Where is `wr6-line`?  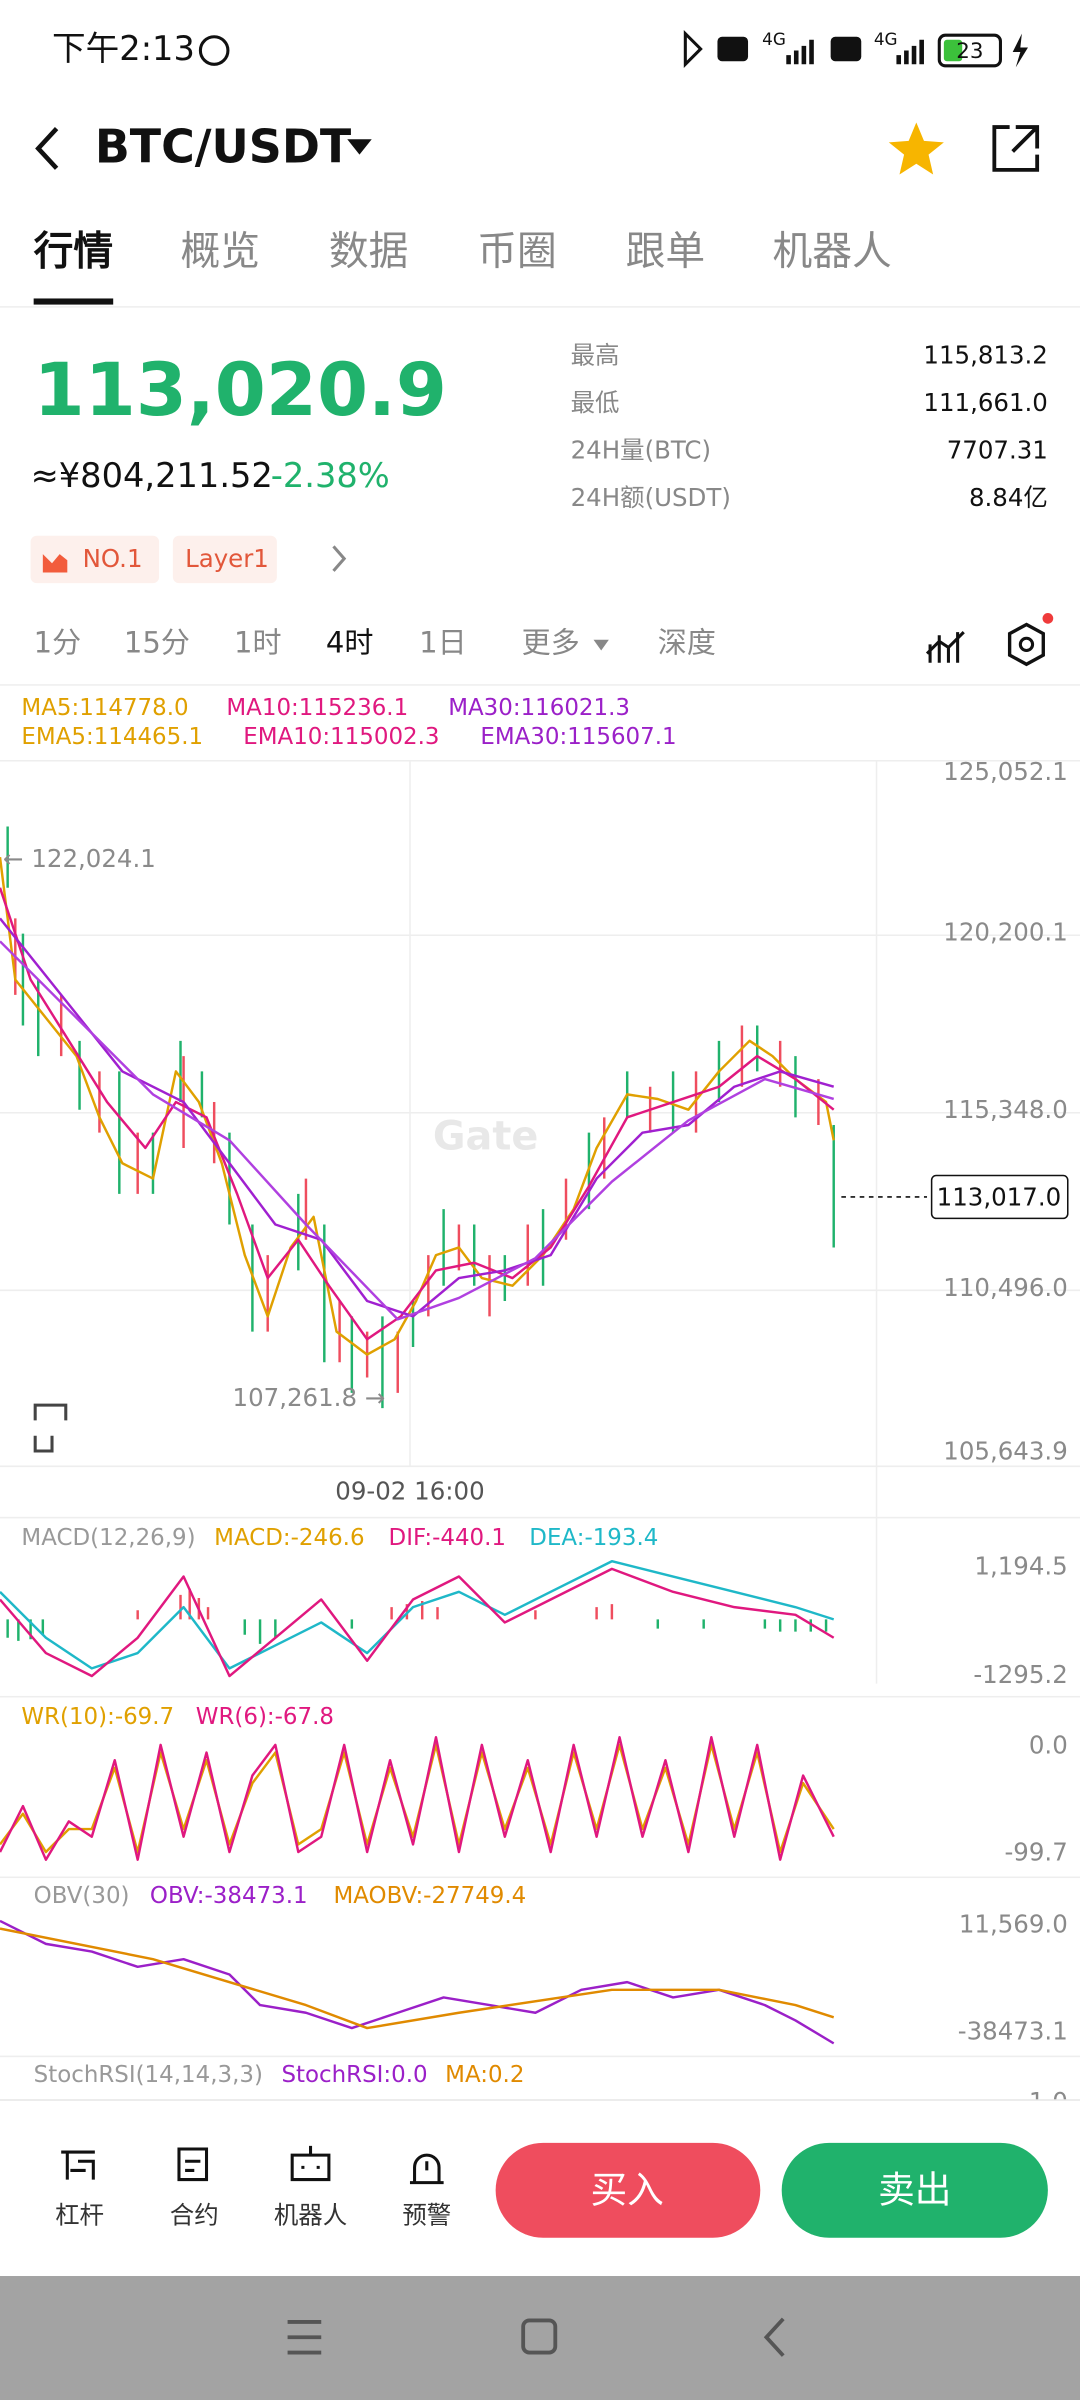 wr6-line is located at coordinates (417, 1798).